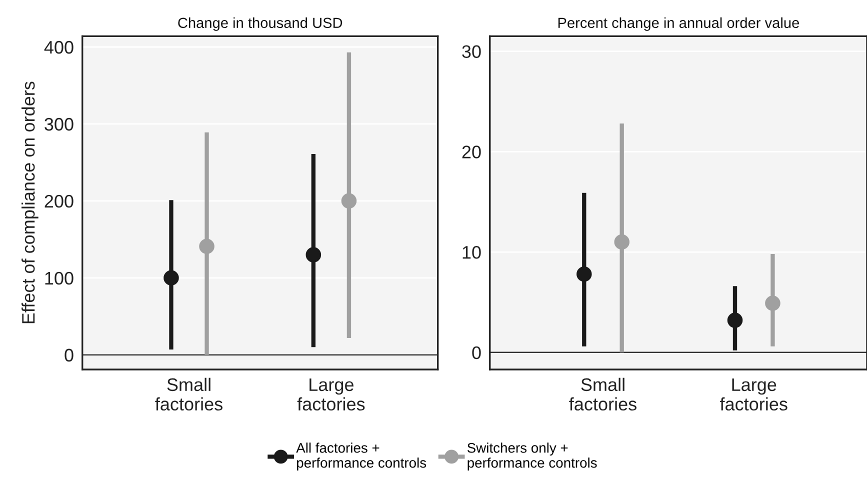 The width and height of the screenshot is (867, 483). I want to click on y-tick-label: 100, so click(59, 278).